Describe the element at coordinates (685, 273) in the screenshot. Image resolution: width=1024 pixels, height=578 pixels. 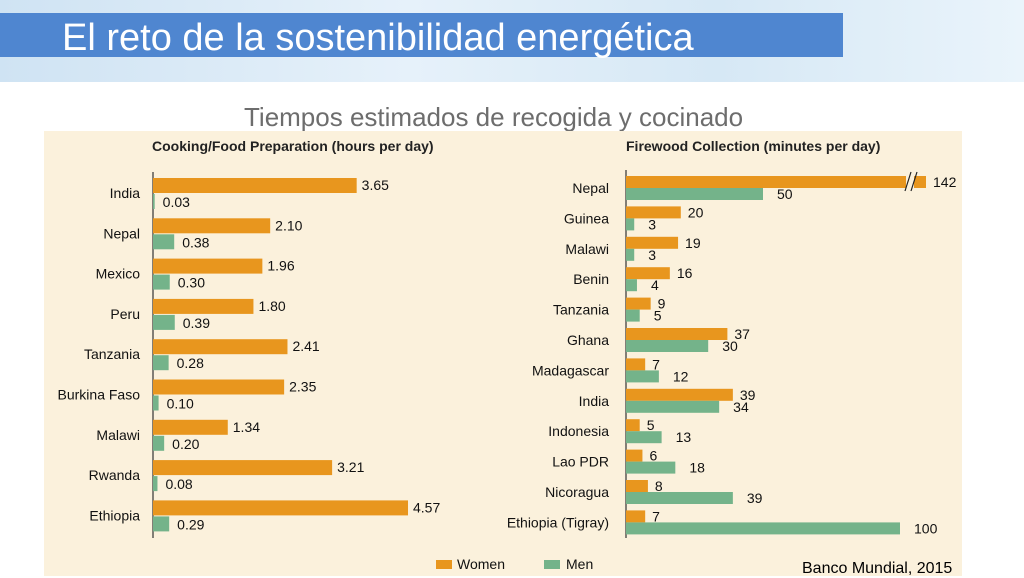
I see `chart2-label-women-benin: 16` at that location.